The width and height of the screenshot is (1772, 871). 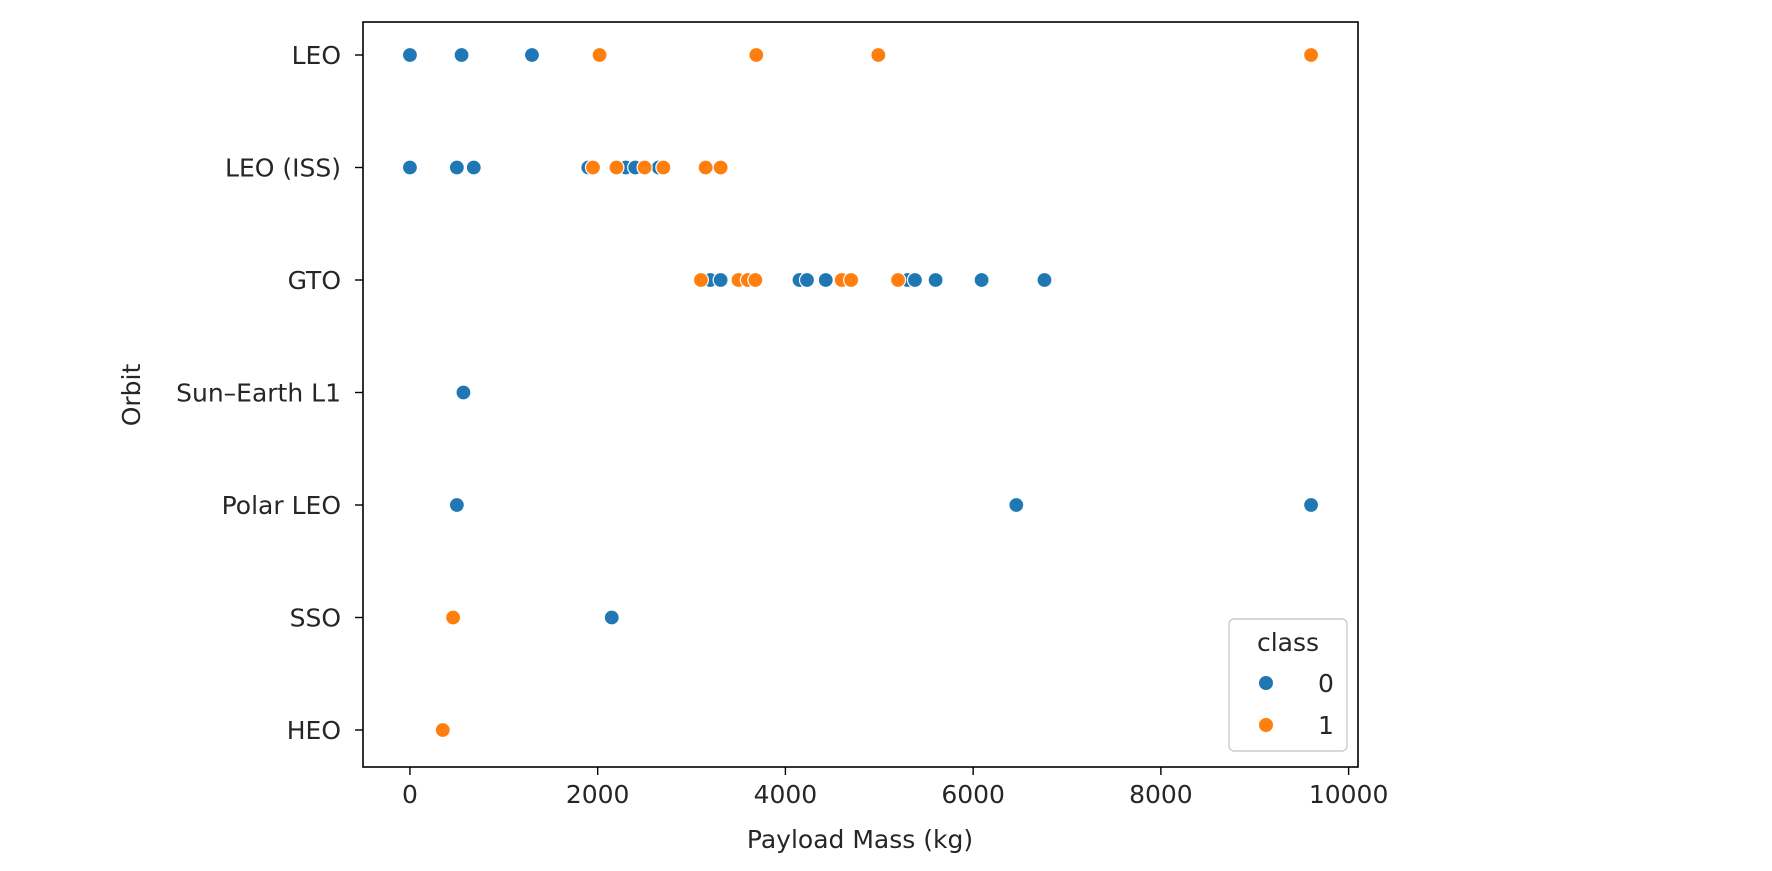 What do you see at coordinates (598, 794) in the screenshot?
I see `x-tick-label: 2000` at bounding box center [598, 794].